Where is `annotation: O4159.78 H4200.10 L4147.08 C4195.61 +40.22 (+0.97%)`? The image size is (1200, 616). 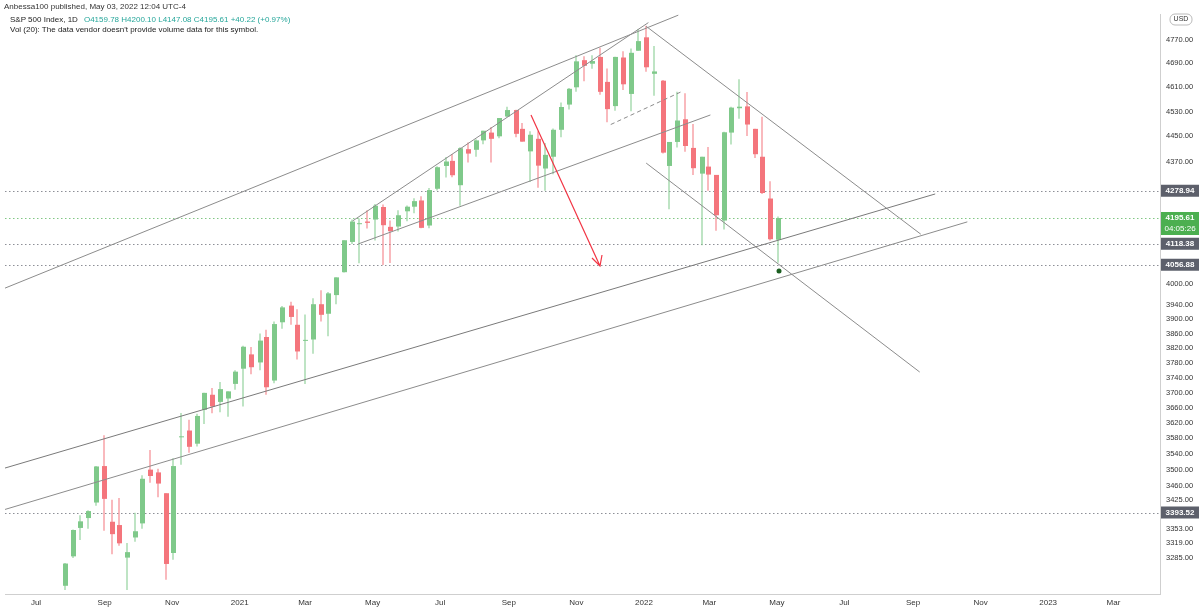
annotation: O4159.78 H4200.10 L4147.08 C4195.61 +40.22 (+0.97%) is located at coordinates (187, 19).